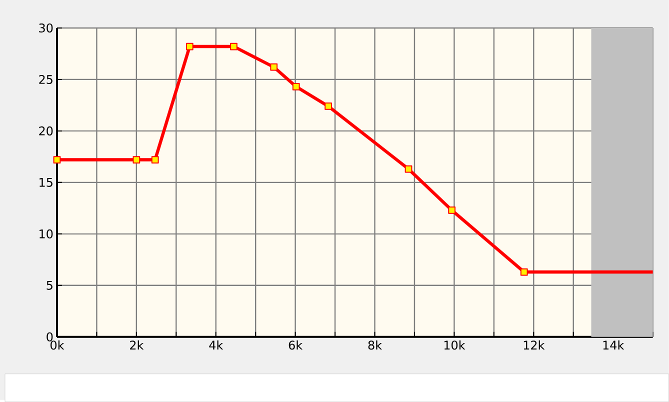  I want to click on x-tick-label: 4k, so click(216, 345).